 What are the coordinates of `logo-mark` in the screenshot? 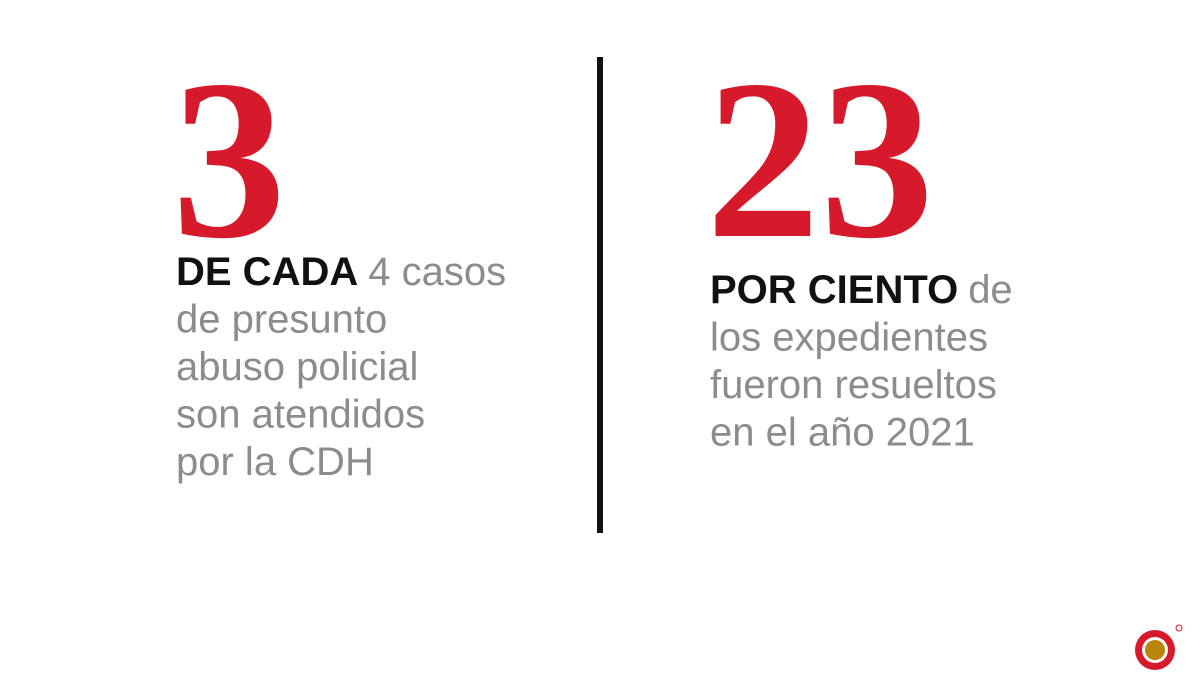 It's located at (1179, 628).